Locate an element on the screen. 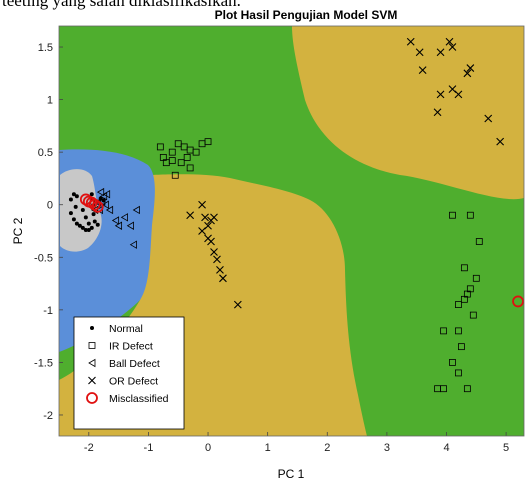 This screenshot has width=525, height=484. y-axis-title: PC 2 is located at coordinates (18, 230).